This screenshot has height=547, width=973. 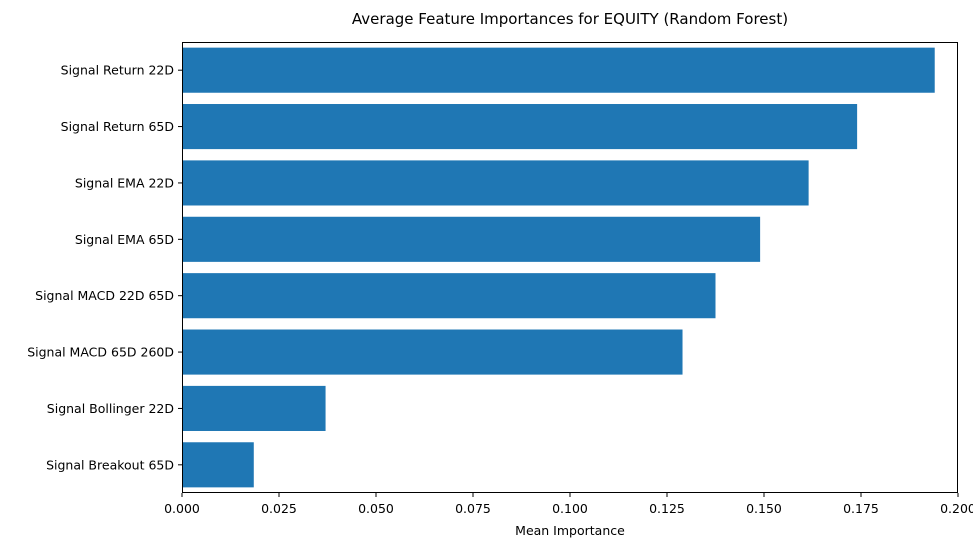 I want to click on x-tick-label: 0.150, so click(x=764, y=508).